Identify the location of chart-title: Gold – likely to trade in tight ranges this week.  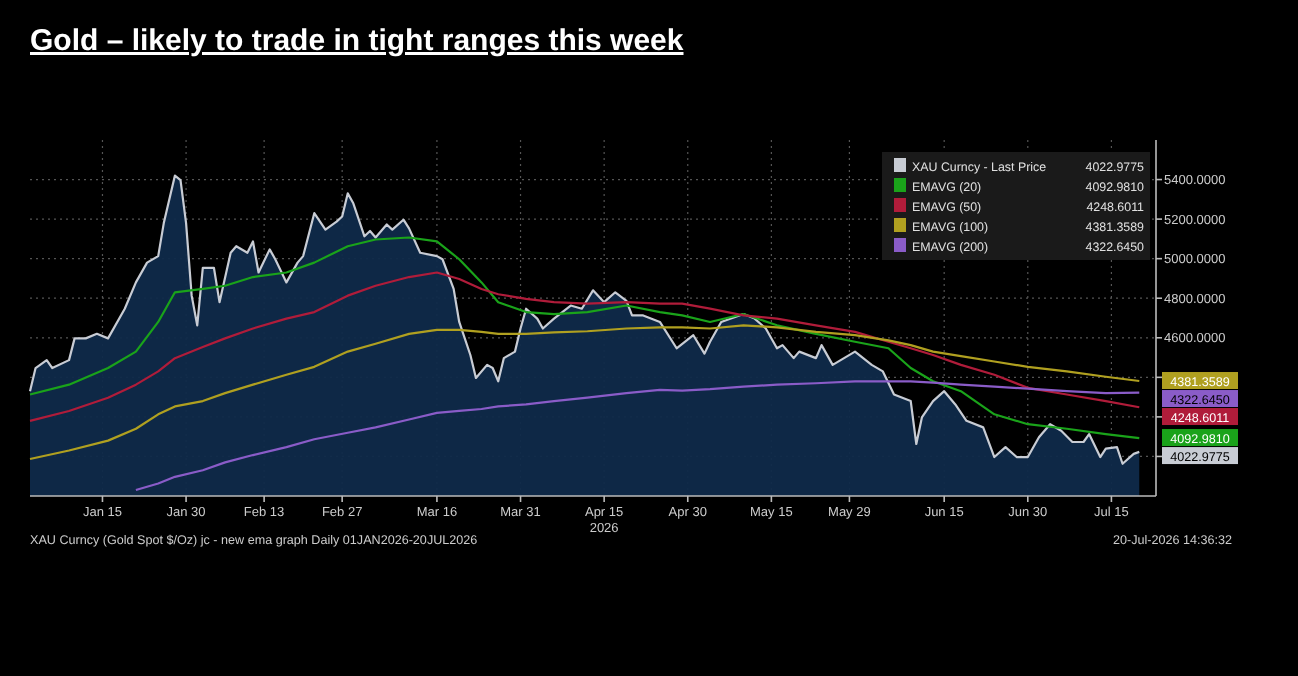
(357, 41).